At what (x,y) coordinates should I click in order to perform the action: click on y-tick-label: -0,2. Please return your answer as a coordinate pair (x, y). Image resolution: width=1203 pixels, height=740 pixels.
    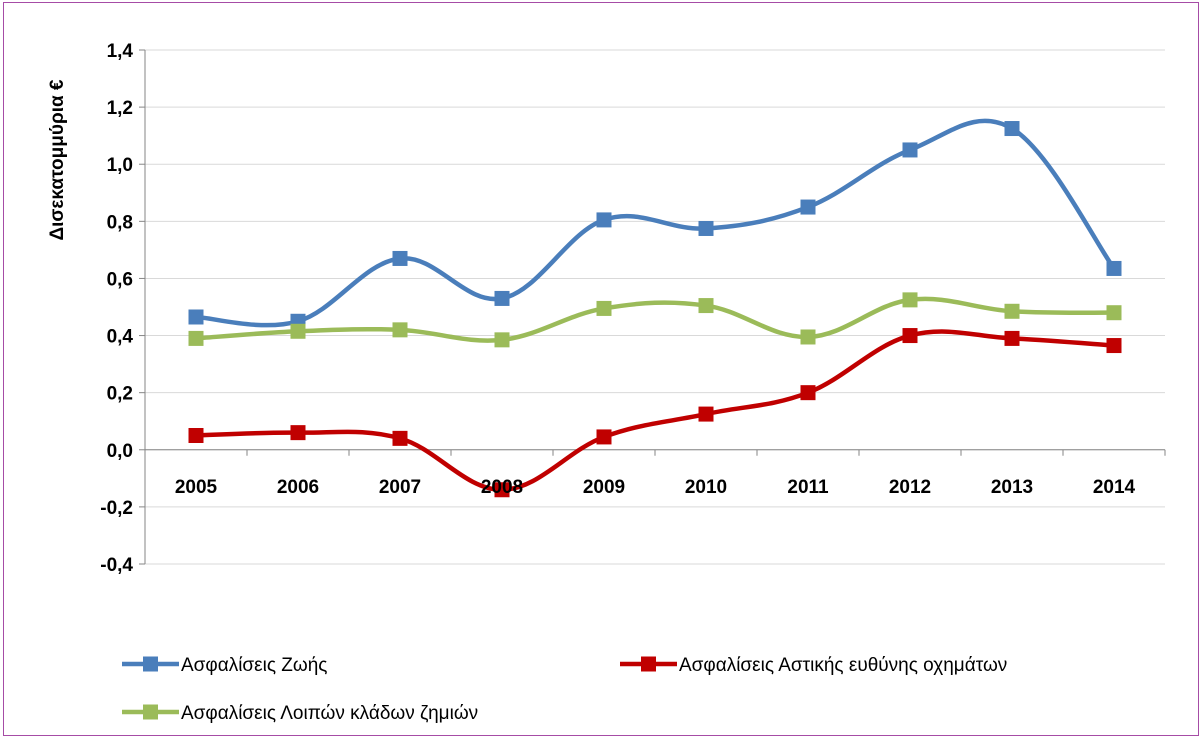
    Looking at the image, I should click on (116, 508).